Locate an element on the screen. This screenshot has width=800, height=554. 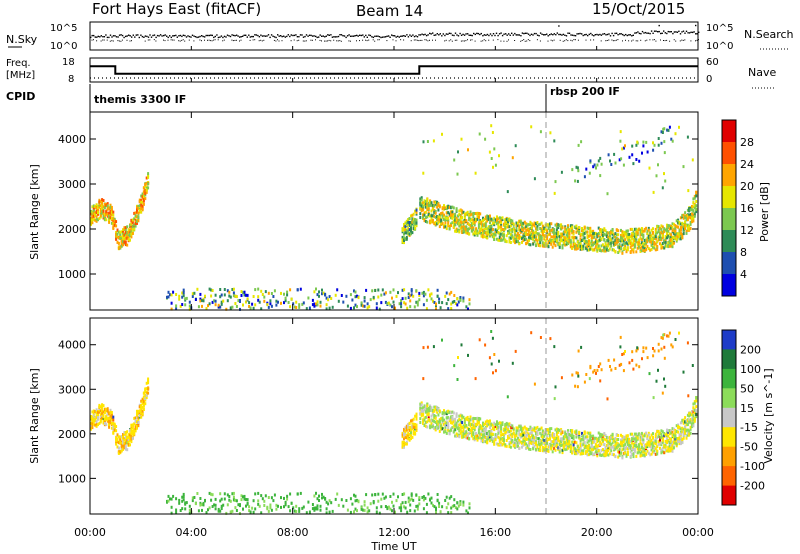
date-label: 15/Oct/2015 is located at coordinates (638, 9).